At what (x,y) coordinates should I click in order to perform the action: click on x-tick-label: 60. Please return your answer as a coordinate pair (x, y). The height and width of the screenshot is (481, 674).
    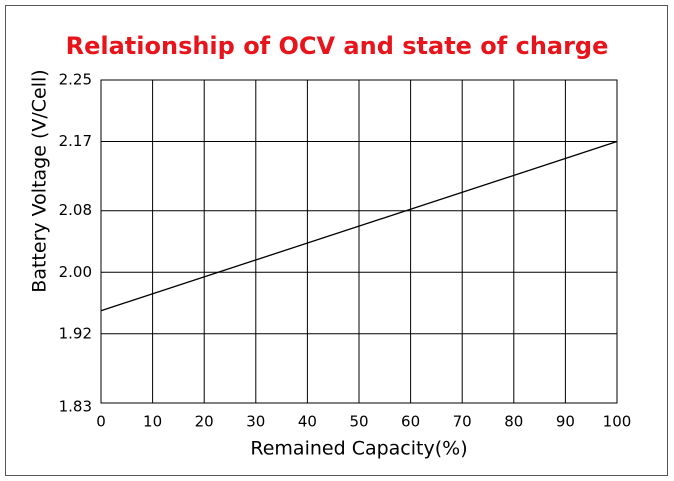
    Looking at the image, I should click on (410, 422).